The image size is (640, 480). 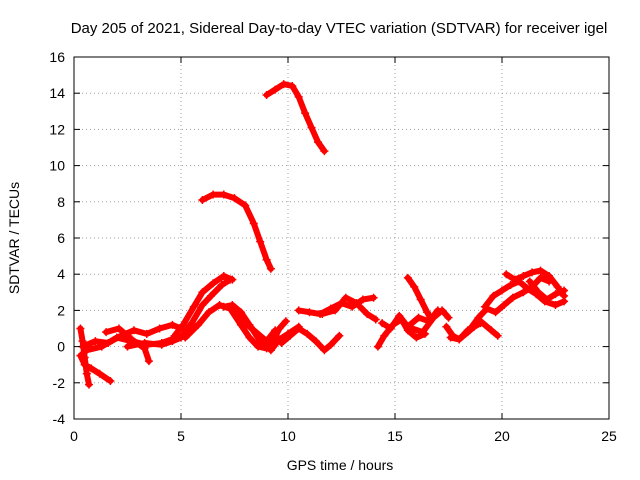 What do you see at coordinates (74, 436) in the screenshot?
I see `x-tick-label: 0` at bounding box center [74, 436].